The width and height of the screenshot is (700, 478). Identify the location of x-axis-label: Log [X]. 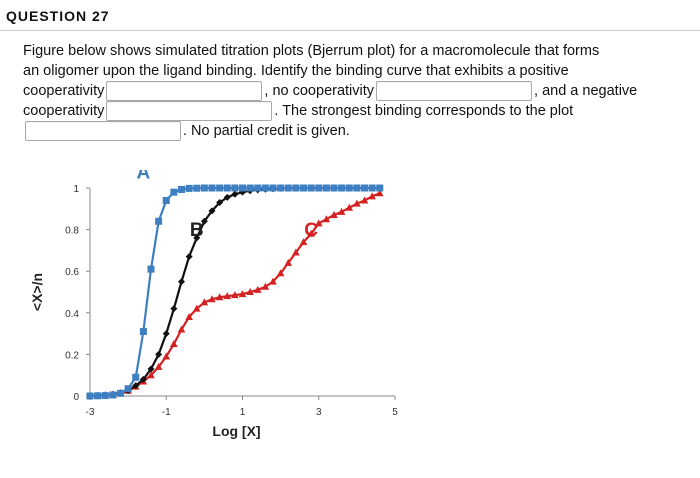
(236, 431).